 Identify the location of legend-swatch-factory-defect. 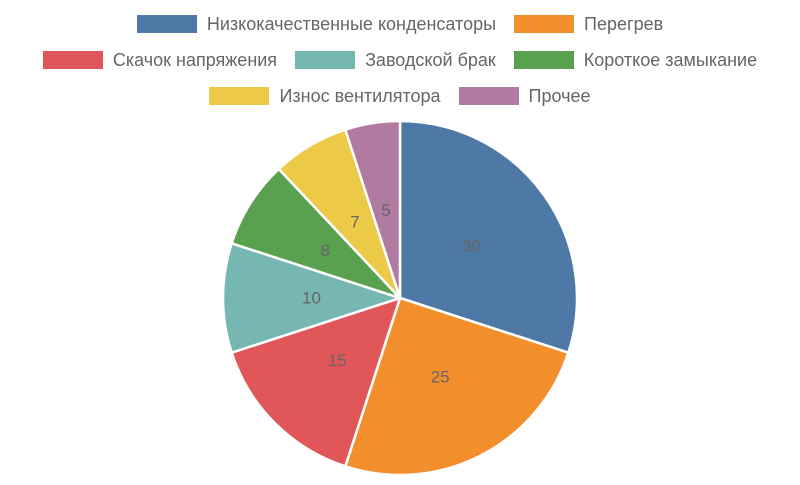
(325, 60).